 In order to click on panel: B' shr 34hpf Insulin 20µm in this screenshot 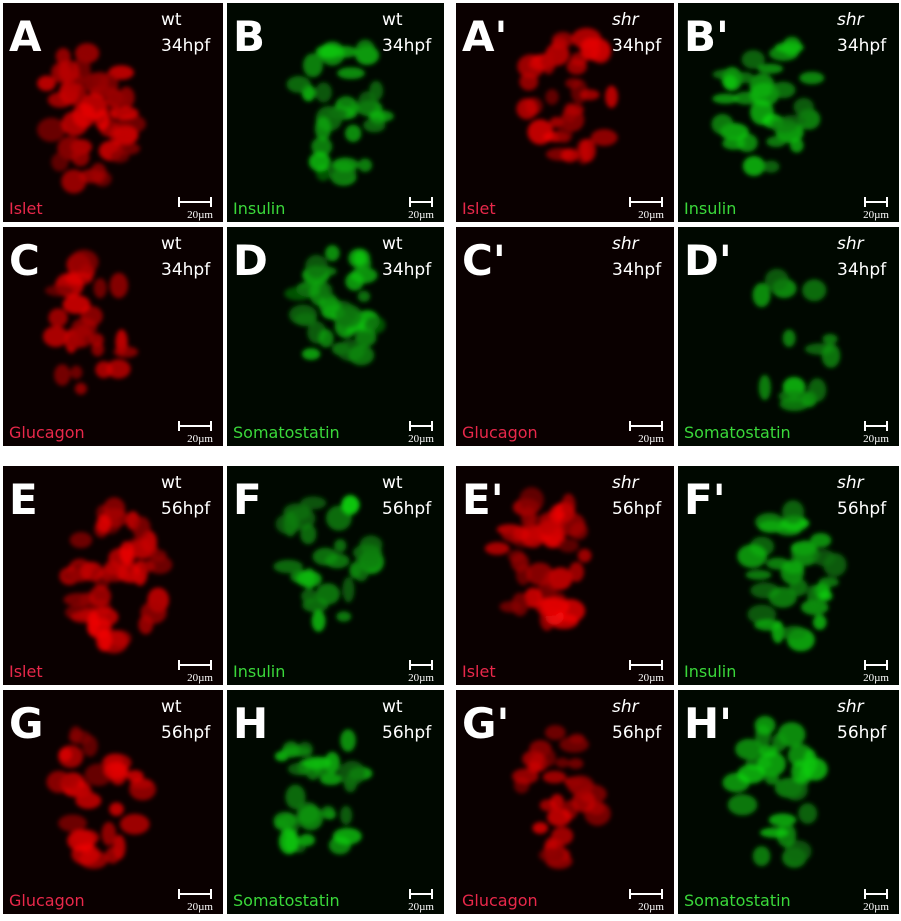, I will do `click(788, 112)`.